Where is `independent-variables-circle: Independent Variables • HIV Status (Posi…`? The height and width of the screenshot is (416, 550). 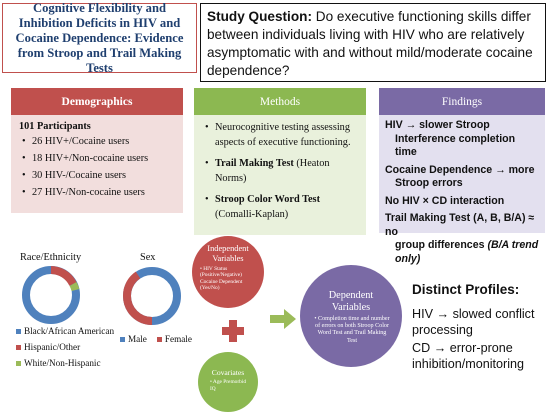 independent-variables-circle: Independent Variables • HIV Status (Posi… is located at coordinates (228, 272).